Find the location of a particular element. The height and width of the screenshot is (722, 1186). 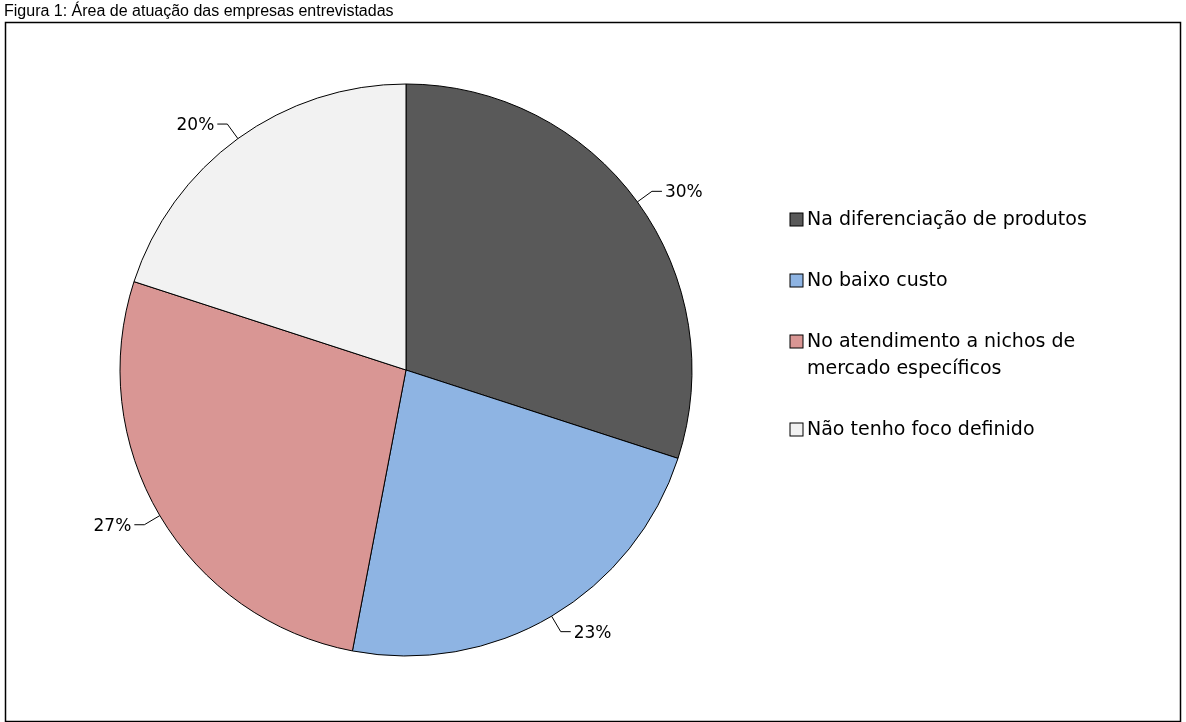

chart-title: Figura 1: Área de atuação das empresas entrevistadas is located at coordinates (199, 10).